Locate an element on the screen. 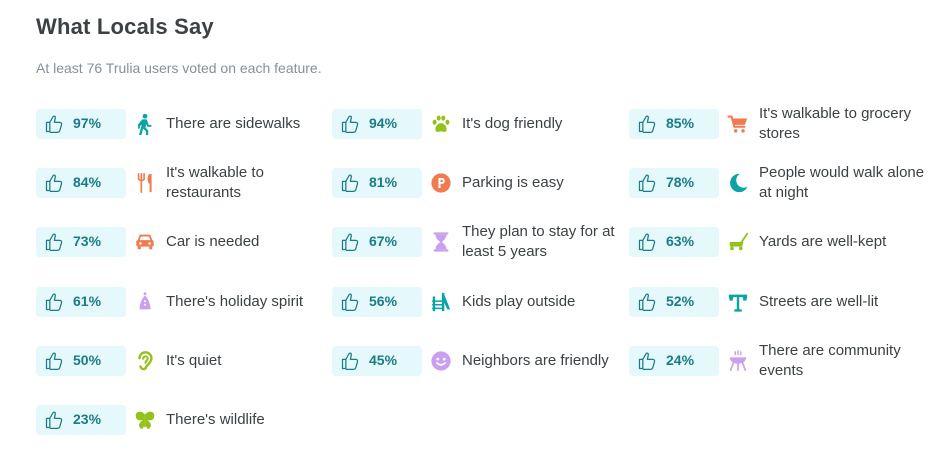  streetlight-icon is located at coordinates (738, 302).